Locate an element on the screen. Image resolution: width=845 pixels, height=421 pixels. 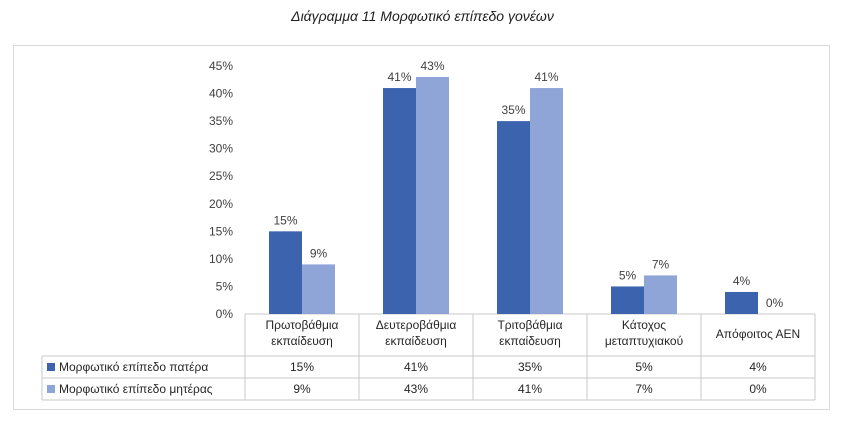
data-label: 0% is located at coordinates (775, 303).